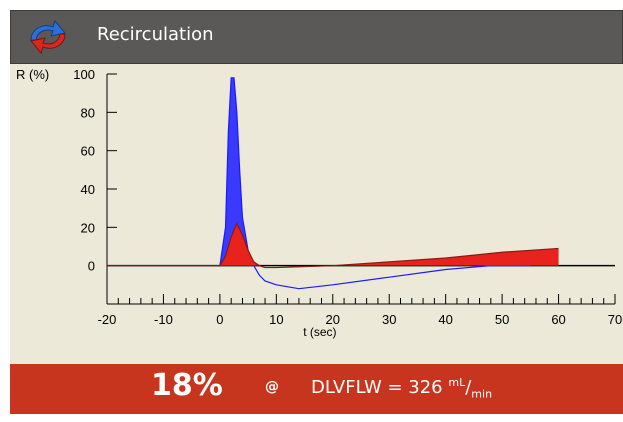  I want to click on recirculation-percent: 18%, so click(187, 385).